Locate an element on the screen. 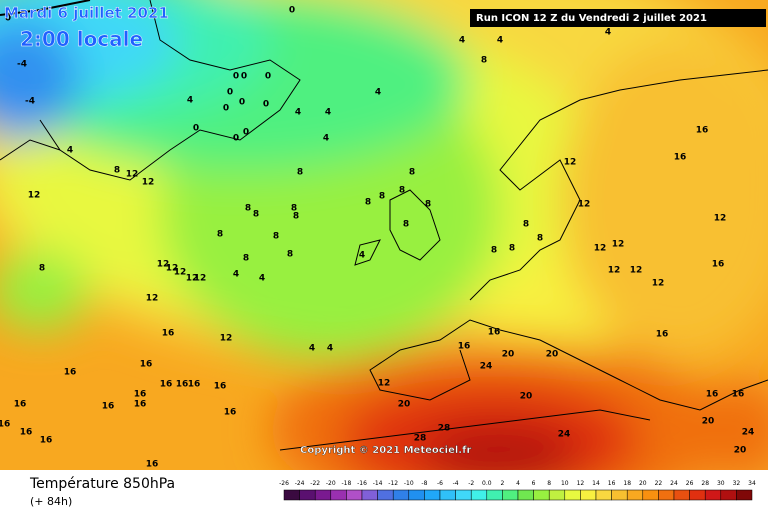 Image resolution: width=768 pixels, height=512 pixels. colorbar-tick-label: 2 is located at coordinates (502, 483).